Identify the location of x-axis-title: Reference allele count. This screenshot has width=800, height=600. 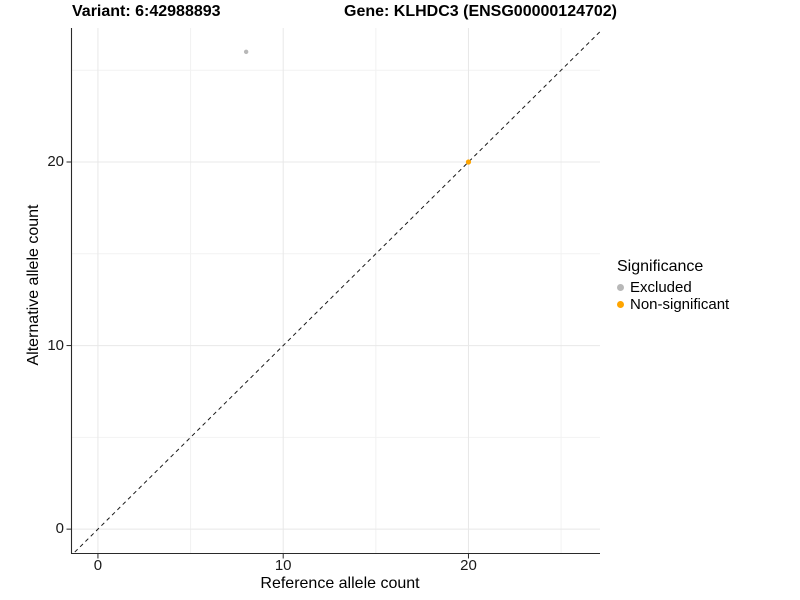
(340, 583).